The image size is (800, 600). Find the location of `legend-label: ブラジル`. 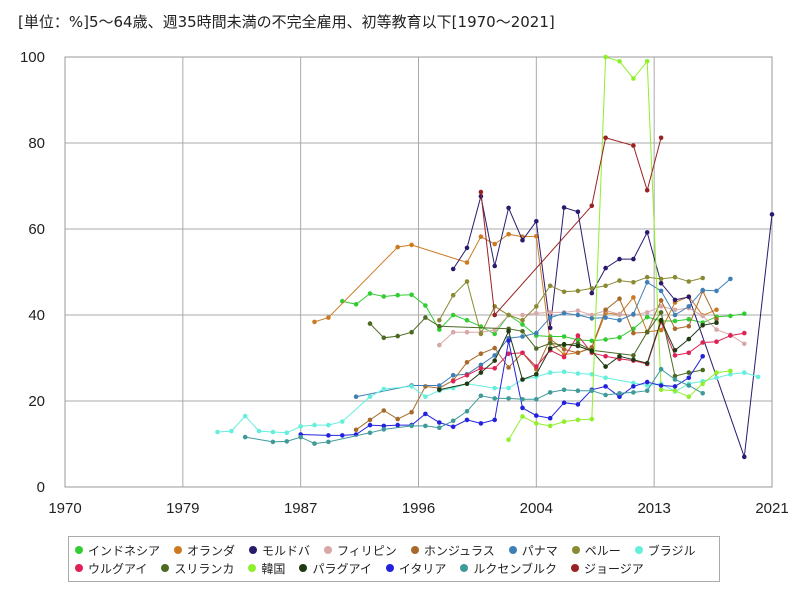

legend-label: ブラジル is located at coordinates (671, 550).